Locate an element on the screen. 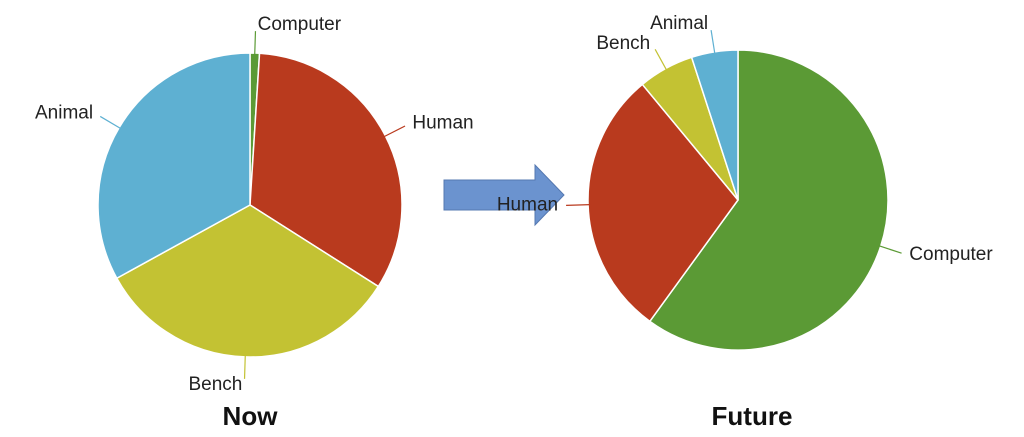  arrow is located at coordinates (504, 195).